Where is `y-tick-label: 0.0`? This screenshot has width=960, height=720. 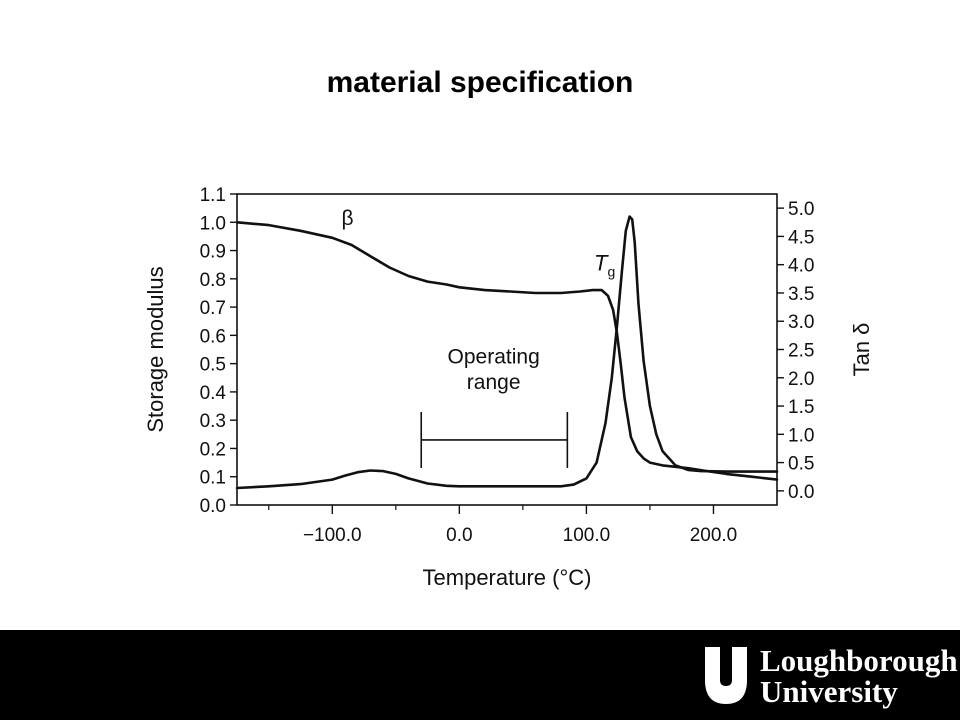 y-tick-label: 0.0 is located at coordinates (213, 506).